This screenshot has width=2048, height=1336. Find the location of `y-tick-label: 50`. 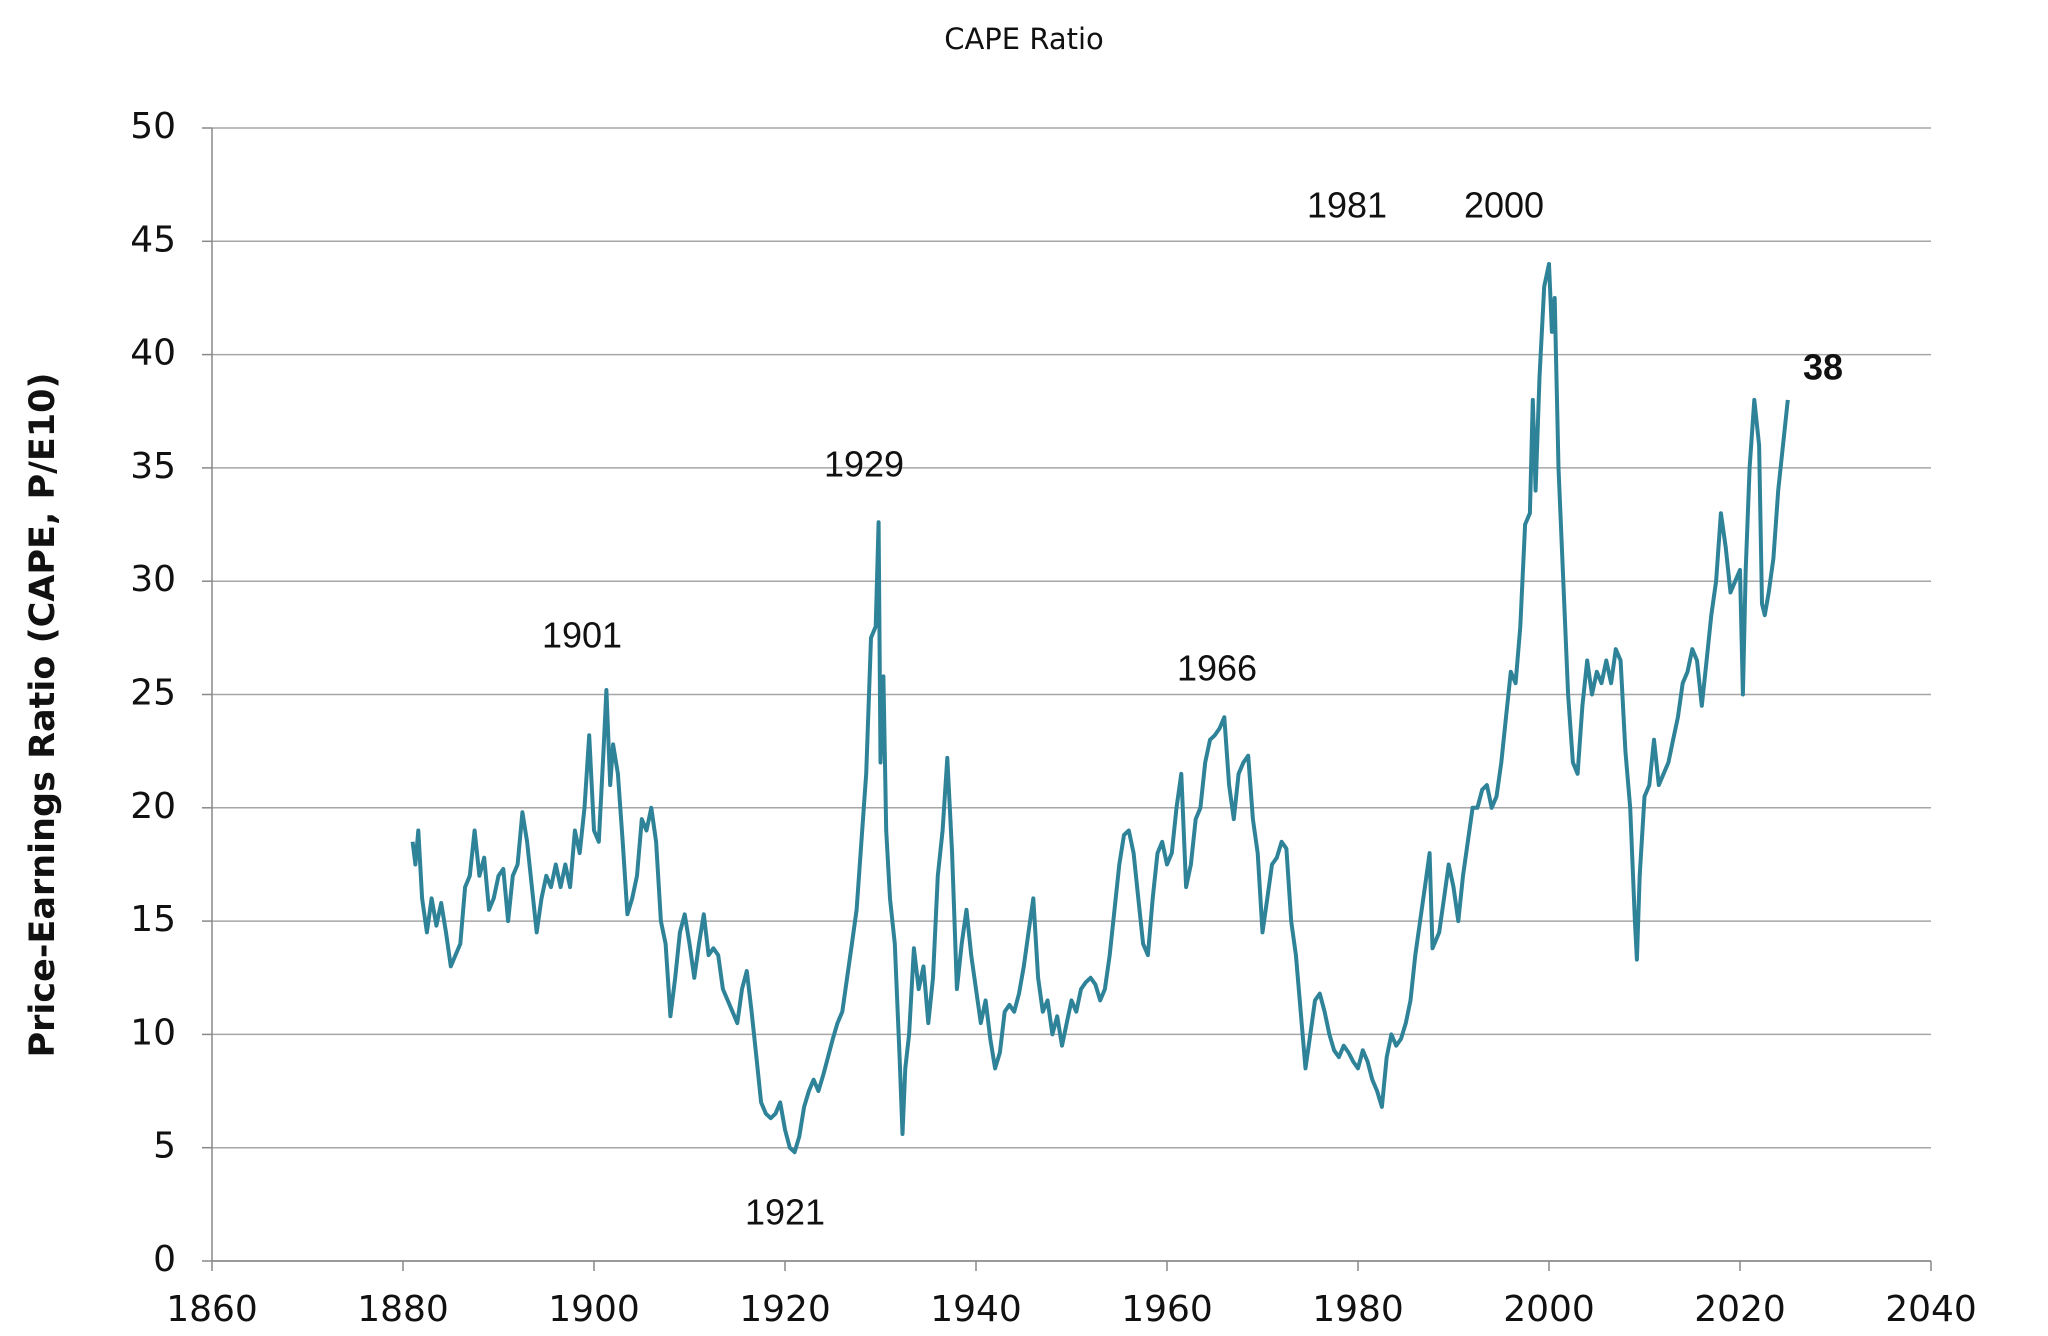

y-tick-label: 50 is located at coordinates (153, 126).